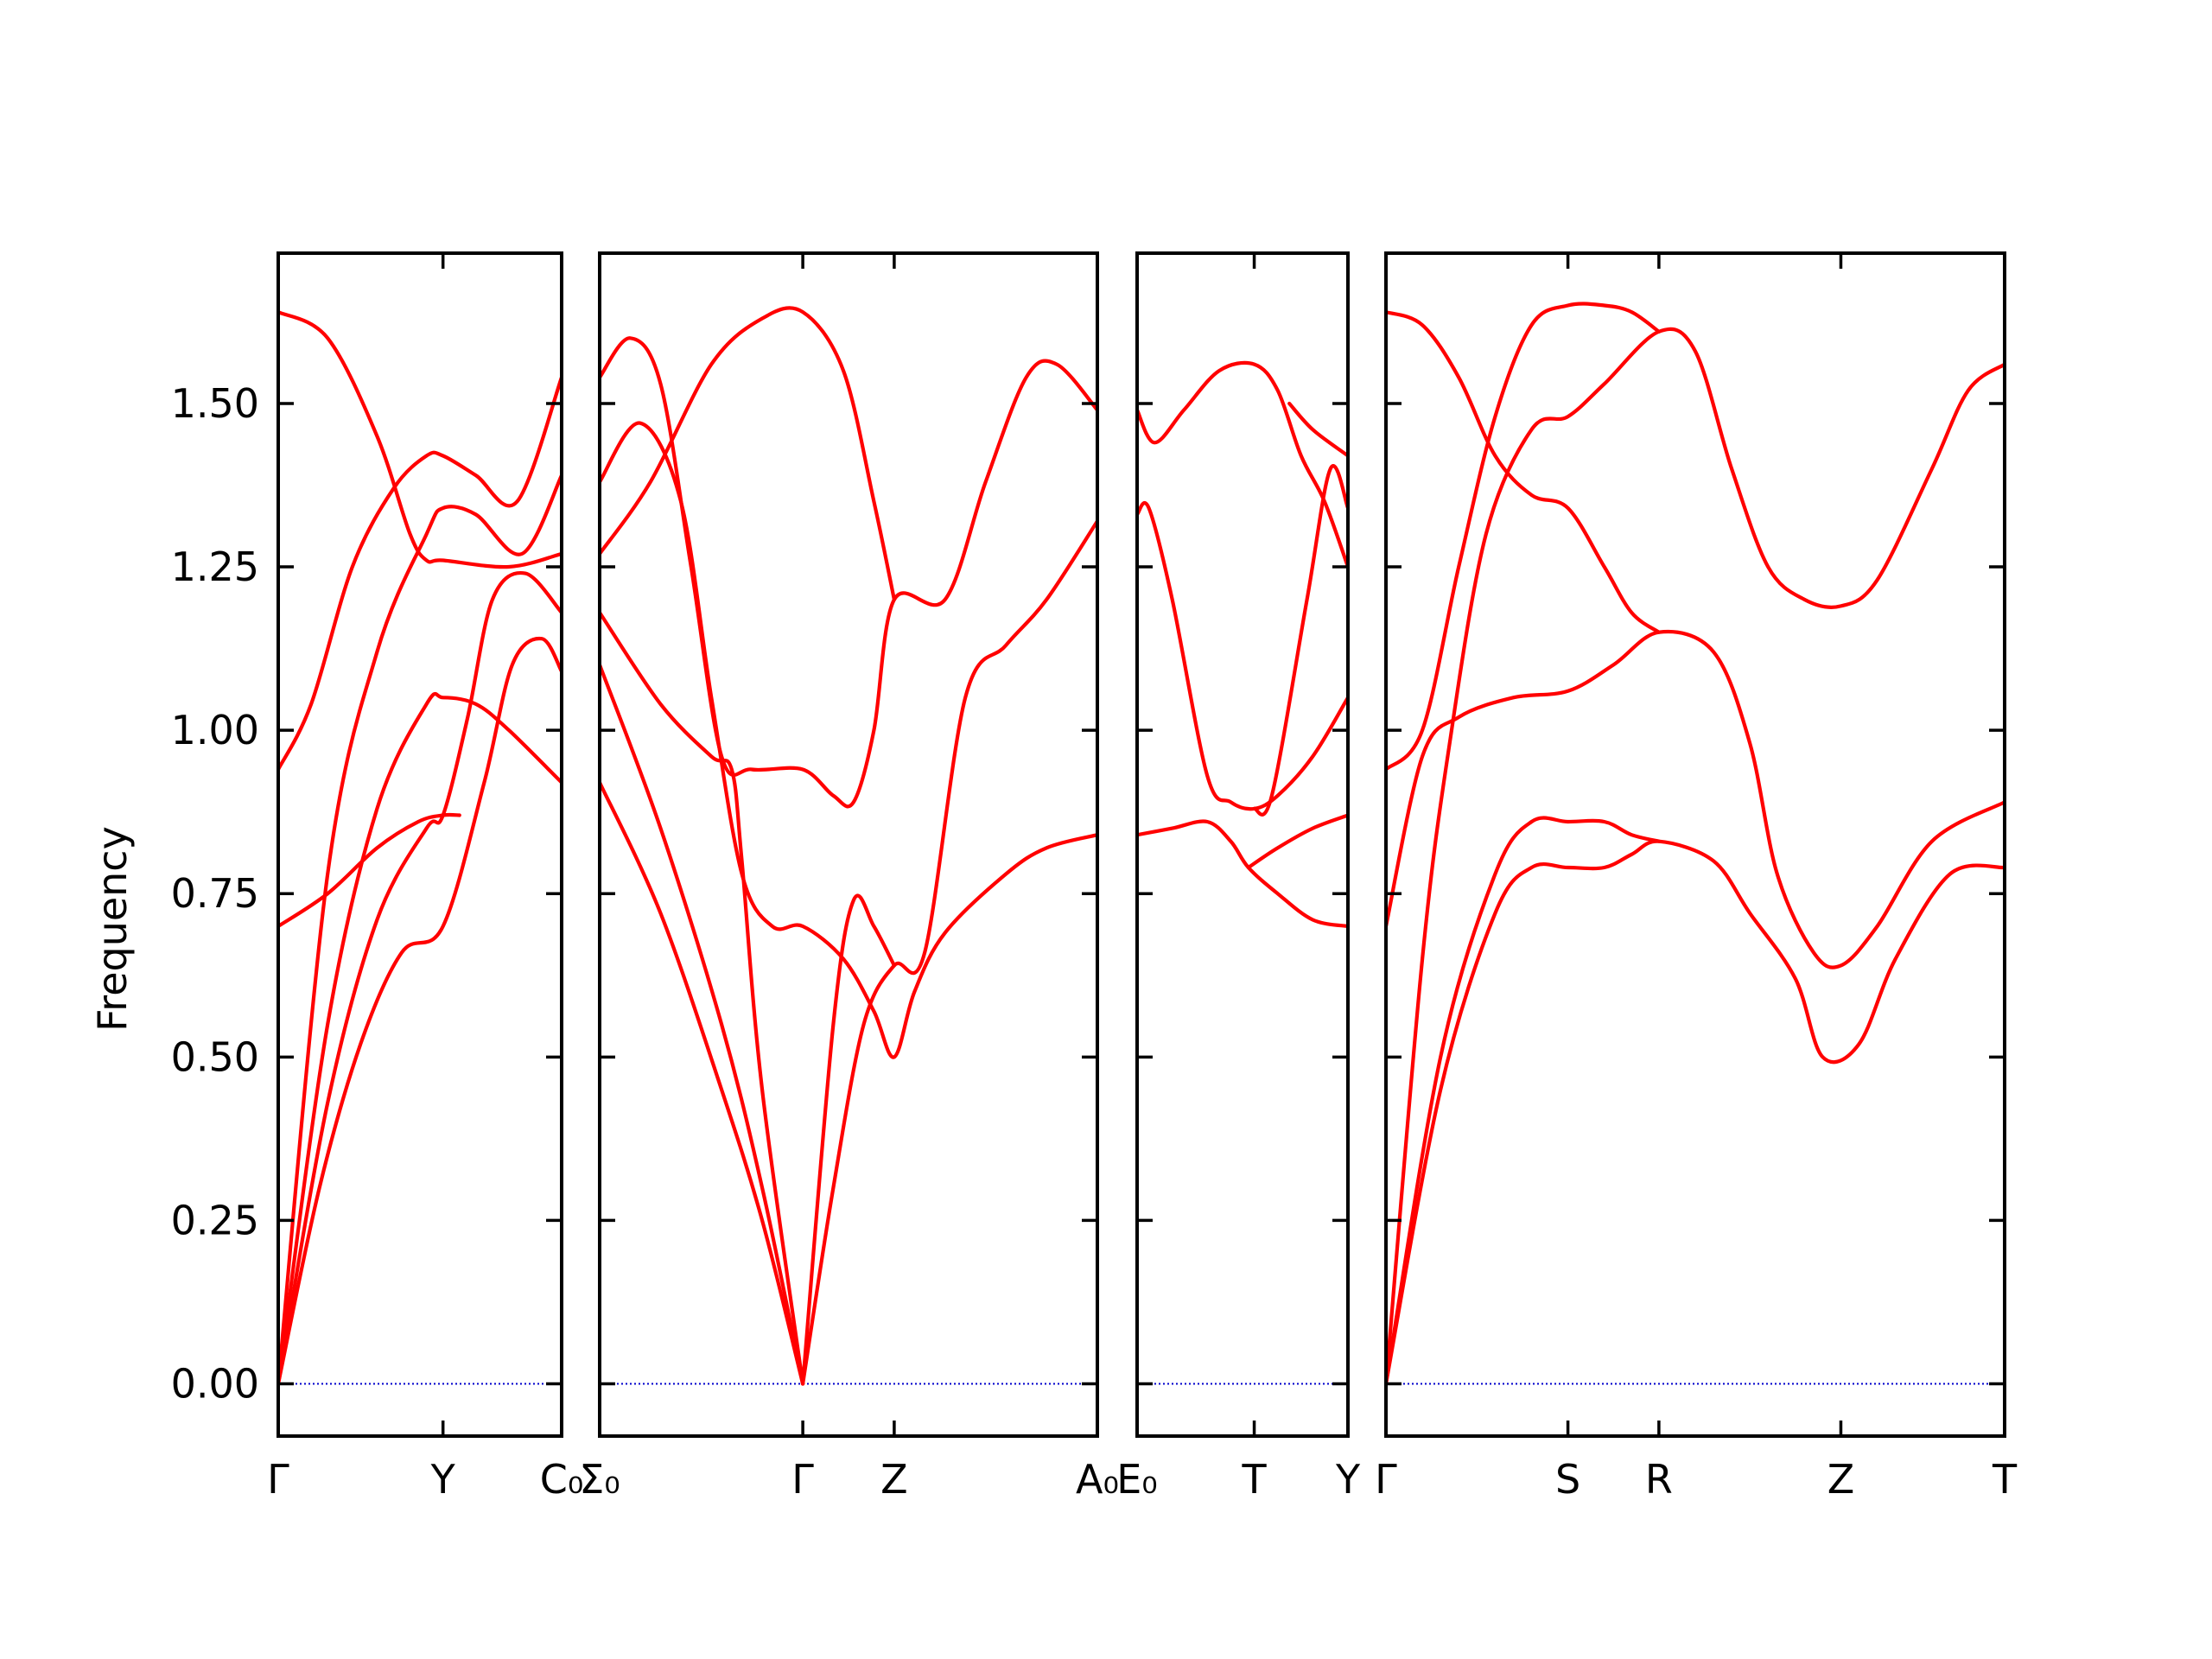  Describe the element at coordinates (215, 893) in the screenshot. I see `y-tick-label: 0.75` at that location.